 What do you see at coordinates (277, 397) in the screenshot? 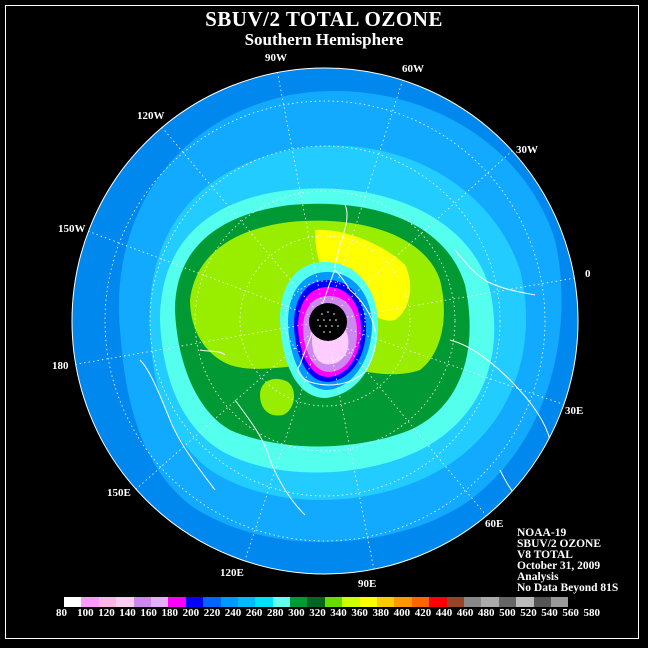
I see `ozone-secondary-max` at bounding box center [277, 397].